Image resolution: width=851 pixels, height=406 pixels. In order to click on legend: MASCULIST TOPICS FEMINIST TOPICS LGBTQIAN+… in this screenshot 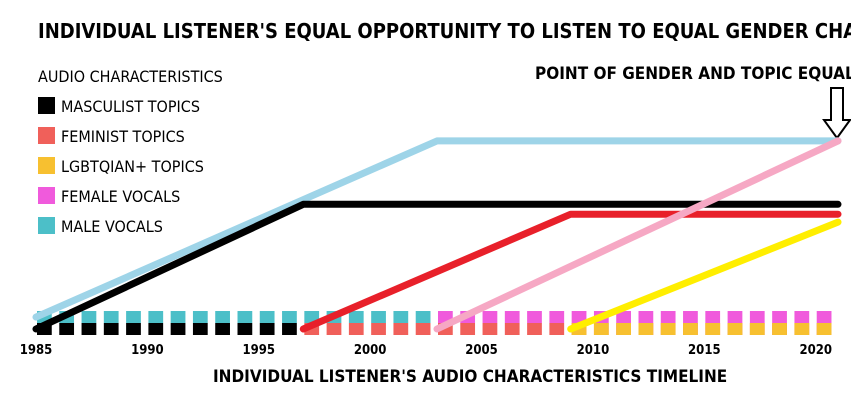, I will do `click(121, 166)`.